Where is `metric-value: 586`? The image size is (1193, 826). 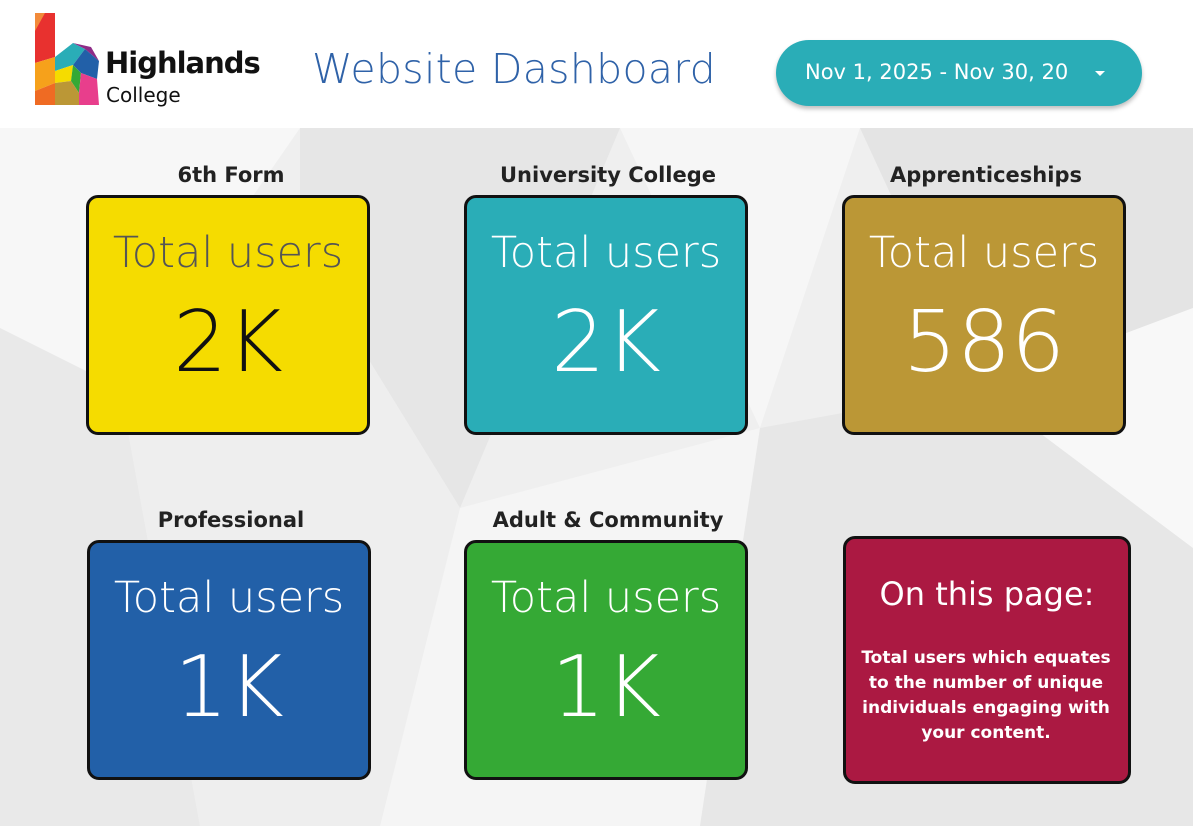
metric-value: 586 is located at coordinates (984, 342).